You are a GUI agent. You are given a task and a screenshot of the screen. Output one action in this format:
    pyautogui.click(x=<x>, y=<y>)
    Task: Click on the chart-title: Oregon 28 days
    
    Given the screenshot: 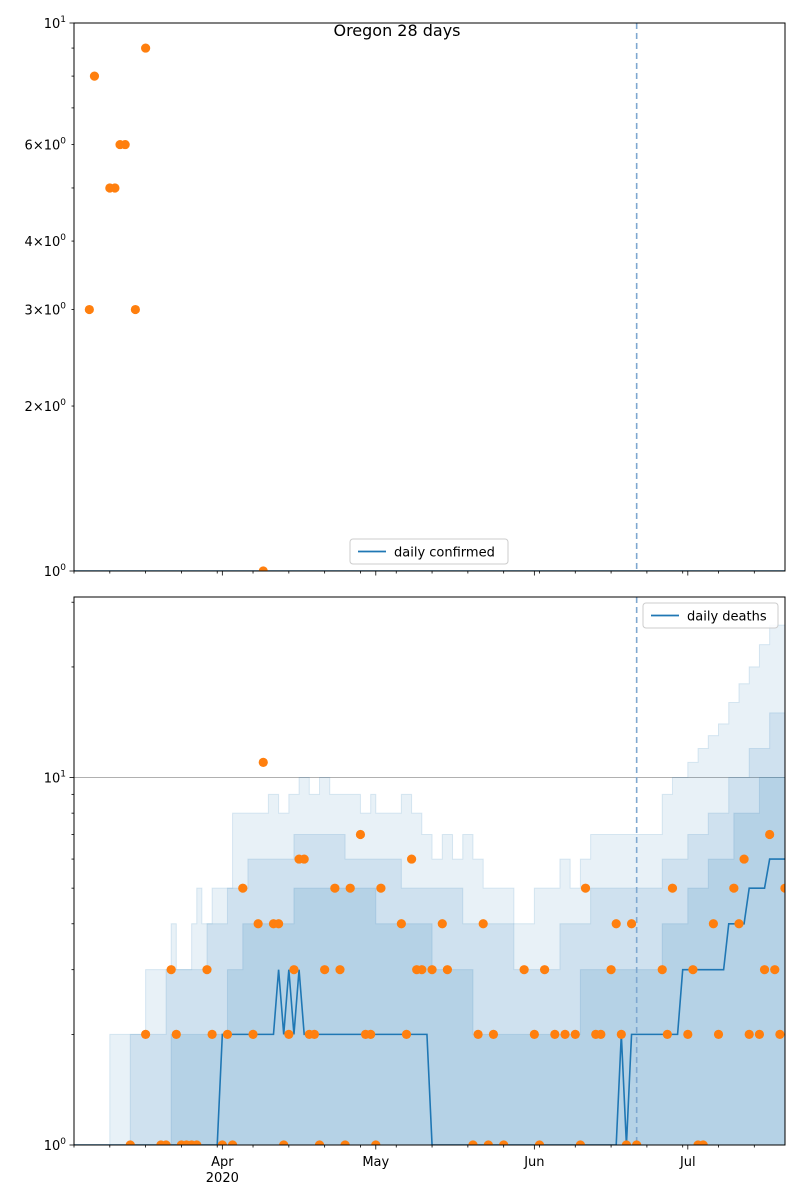 What is the action you would take?
    pyautogui.click(x=396, y=30)
    